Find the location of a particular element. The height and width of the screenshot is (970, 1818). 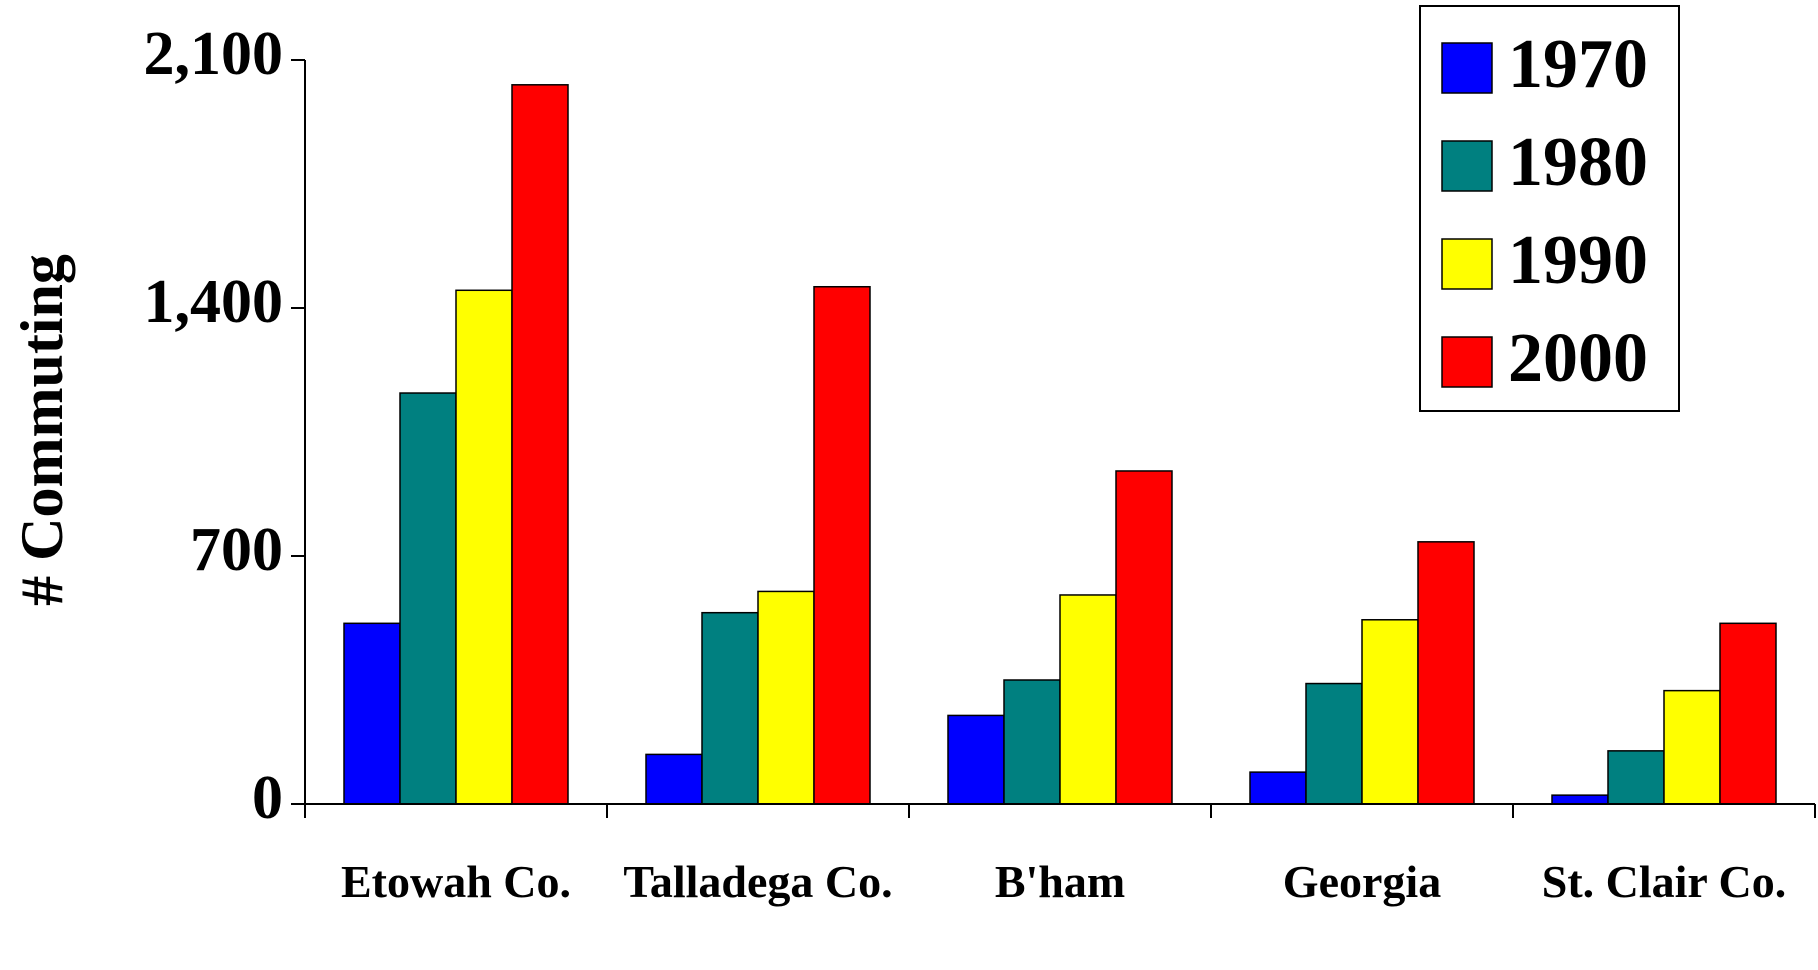

x-tick-label: Etowah Co. is located at coordinates (456, 881).